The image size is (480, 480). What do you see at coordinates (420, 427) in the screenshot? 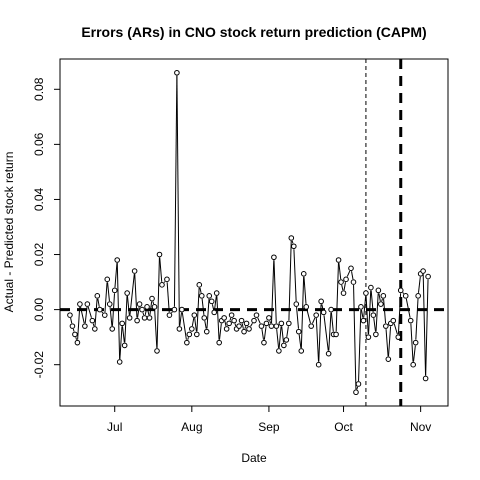
I see `x-tick-label: Nov` at bounding box center [420, 427].